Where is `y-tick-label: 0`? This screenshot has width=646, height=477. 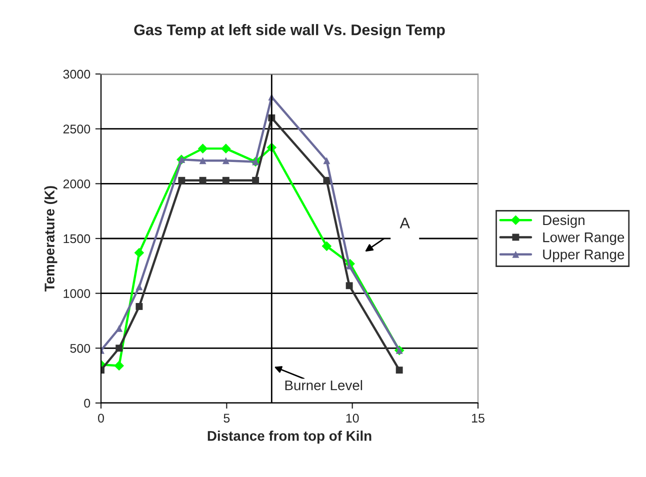
y-tick-label: 0 is located at coordinates (87, 403).